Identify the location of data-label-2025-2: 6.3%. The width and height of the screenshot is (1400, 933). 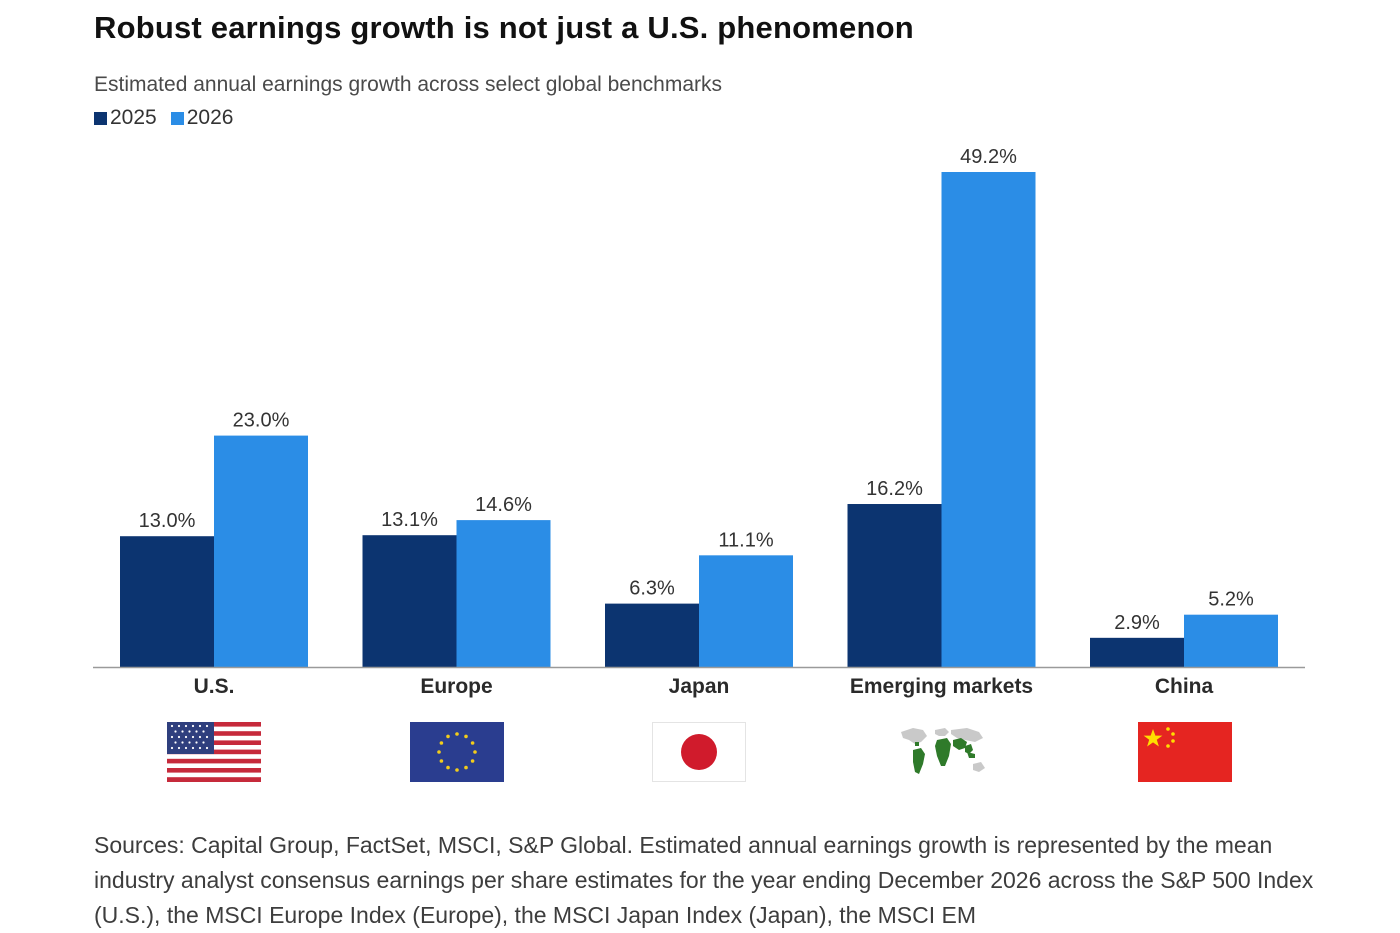
(652, 589).